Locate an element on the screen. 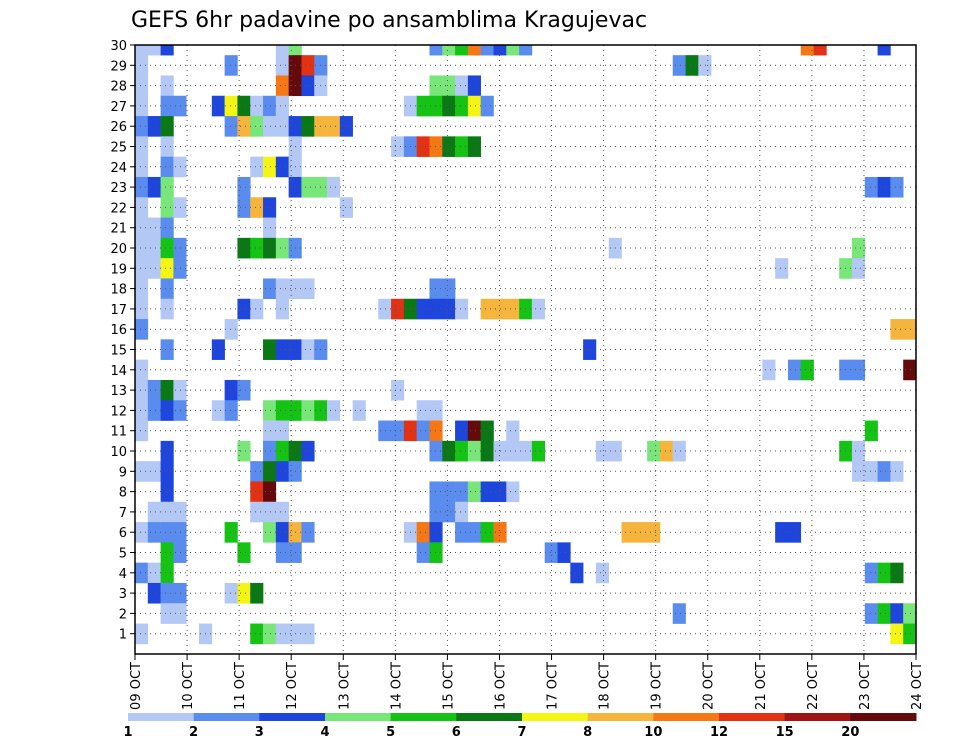 The width and height of the screenshot is (960, 742). colorbar-label: 8 is located at coordinates (587, 732).